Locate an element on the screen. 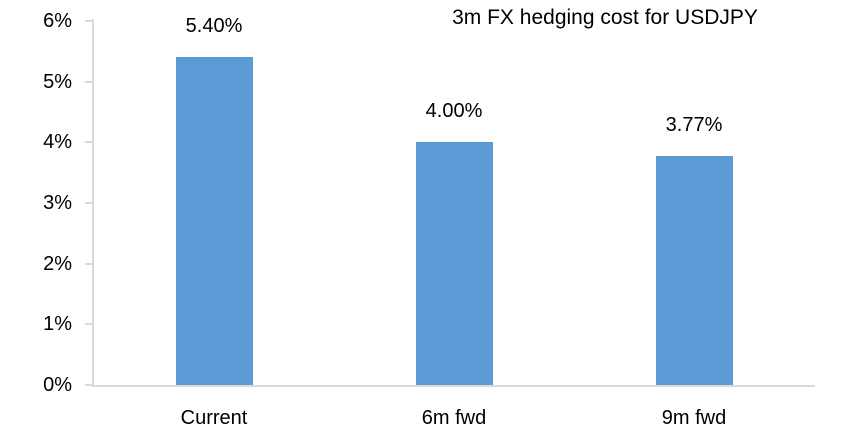  y-axis-tick-label: 1% is located at coordinates (57, 324).